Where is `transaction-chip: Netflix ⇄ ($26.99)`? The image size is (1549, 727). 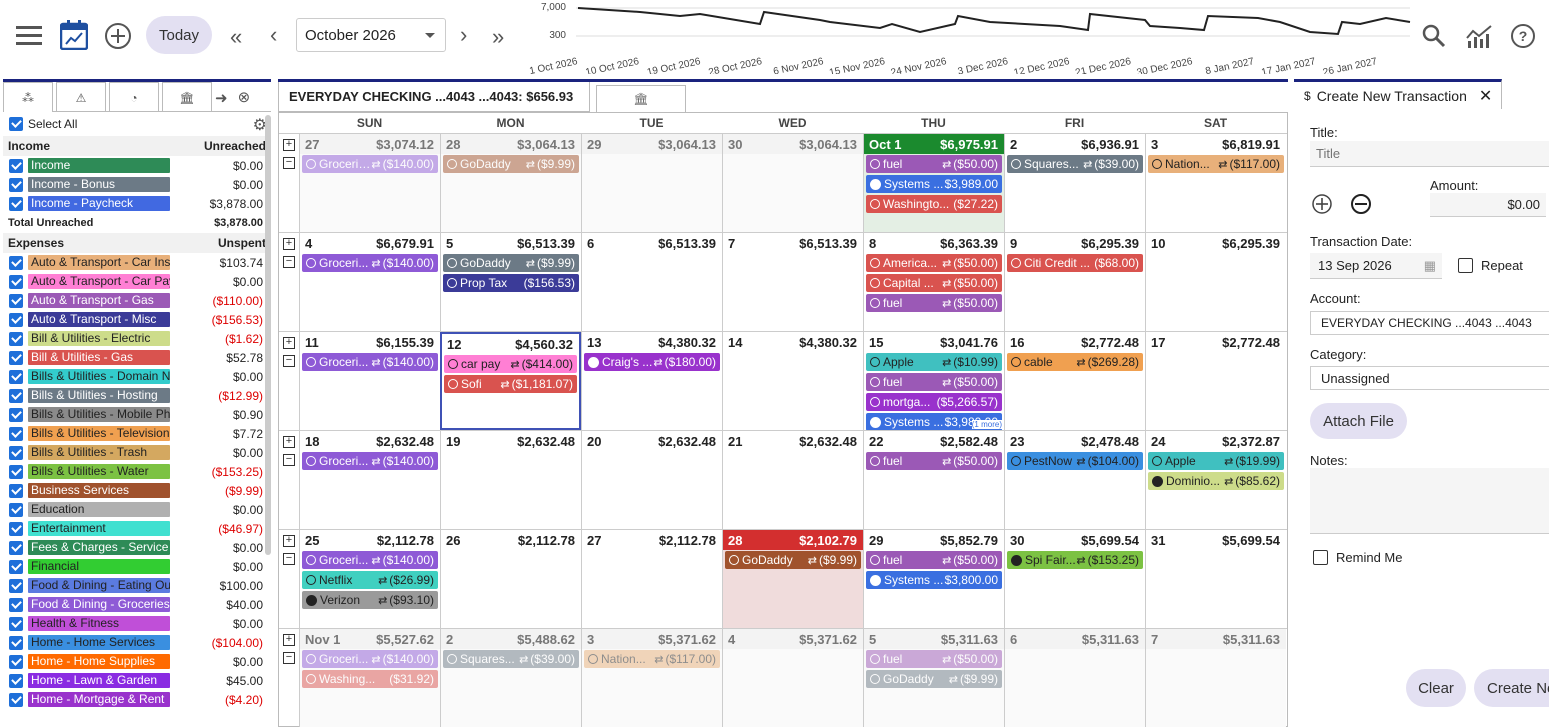
transaction-chip: Netflix ⇄ ($26.99) is located at coordinates (370, 580).